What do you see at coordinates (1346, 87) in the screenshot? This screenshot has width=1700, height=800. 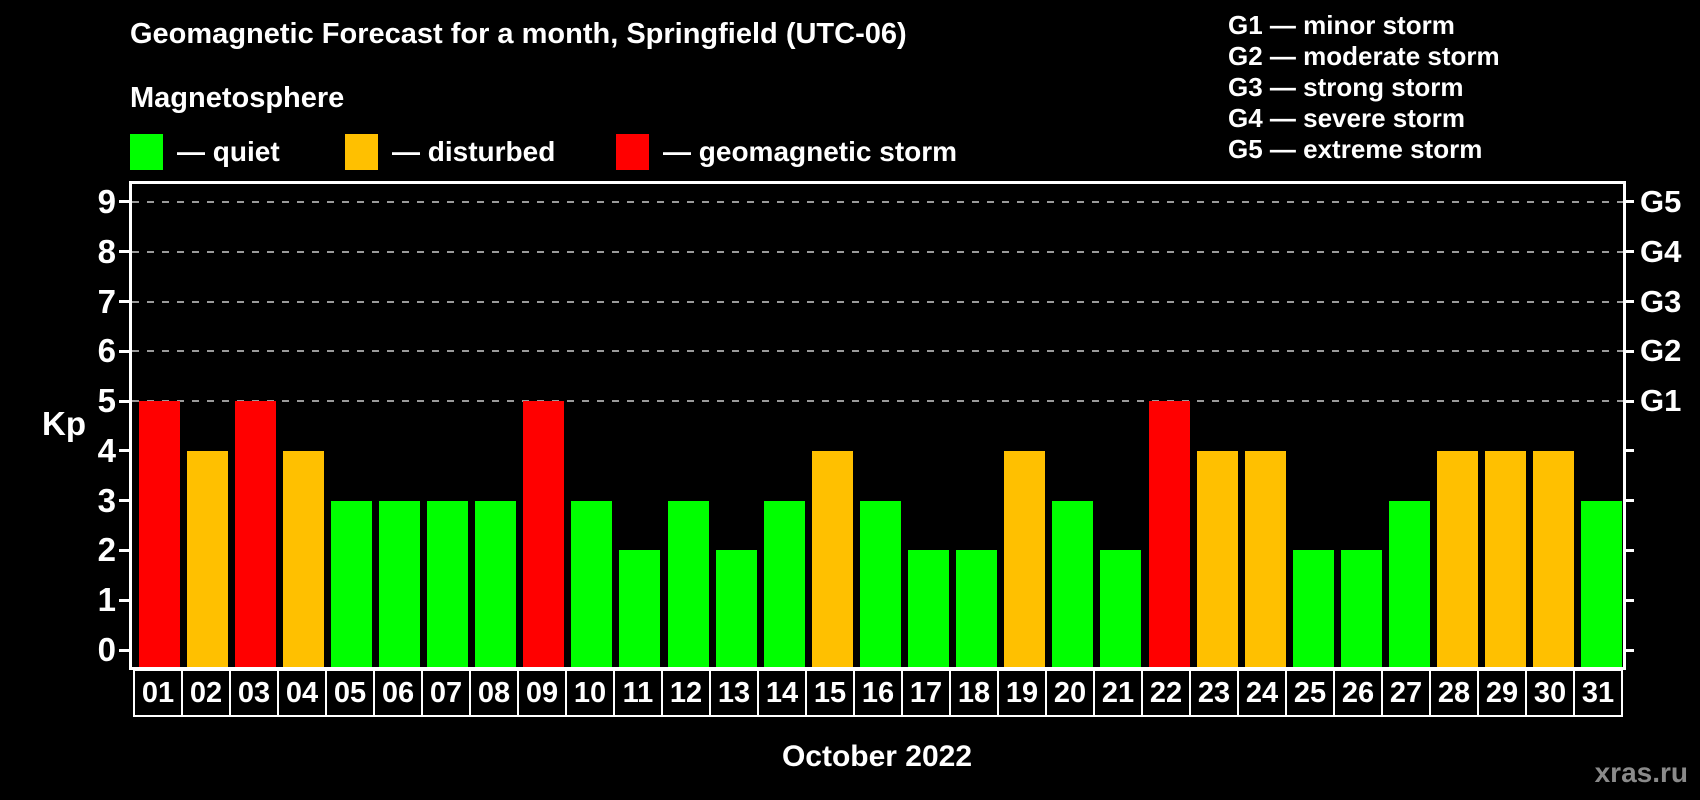 I see `g-scale-legend-line-3: G3 — strong storm` at bounding box center [1346, 87].